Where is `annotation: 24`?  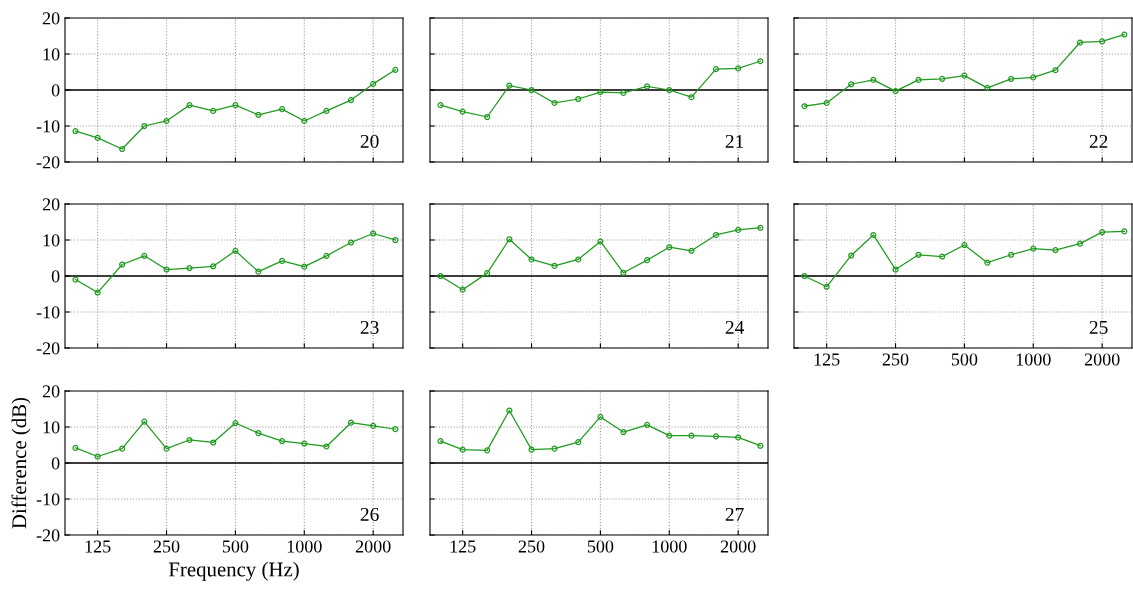
annotation: 24 is located at coordinates (735, 327).